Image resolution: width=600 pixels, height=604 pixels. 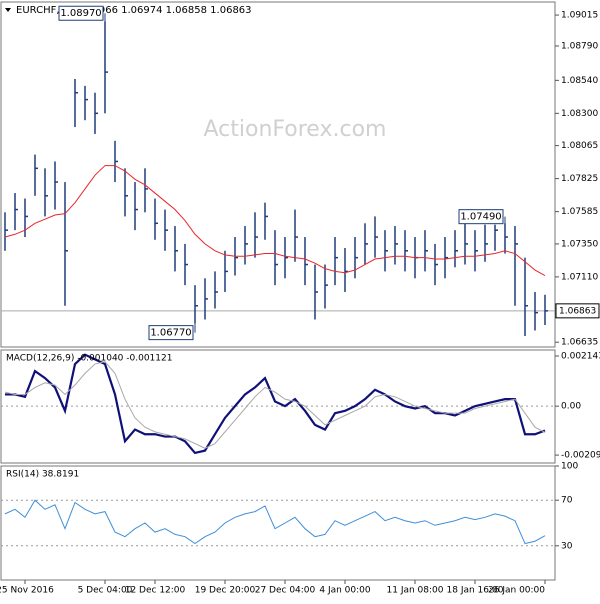 I want to click on y-tick-label: 30, so click(x=567, y=546).